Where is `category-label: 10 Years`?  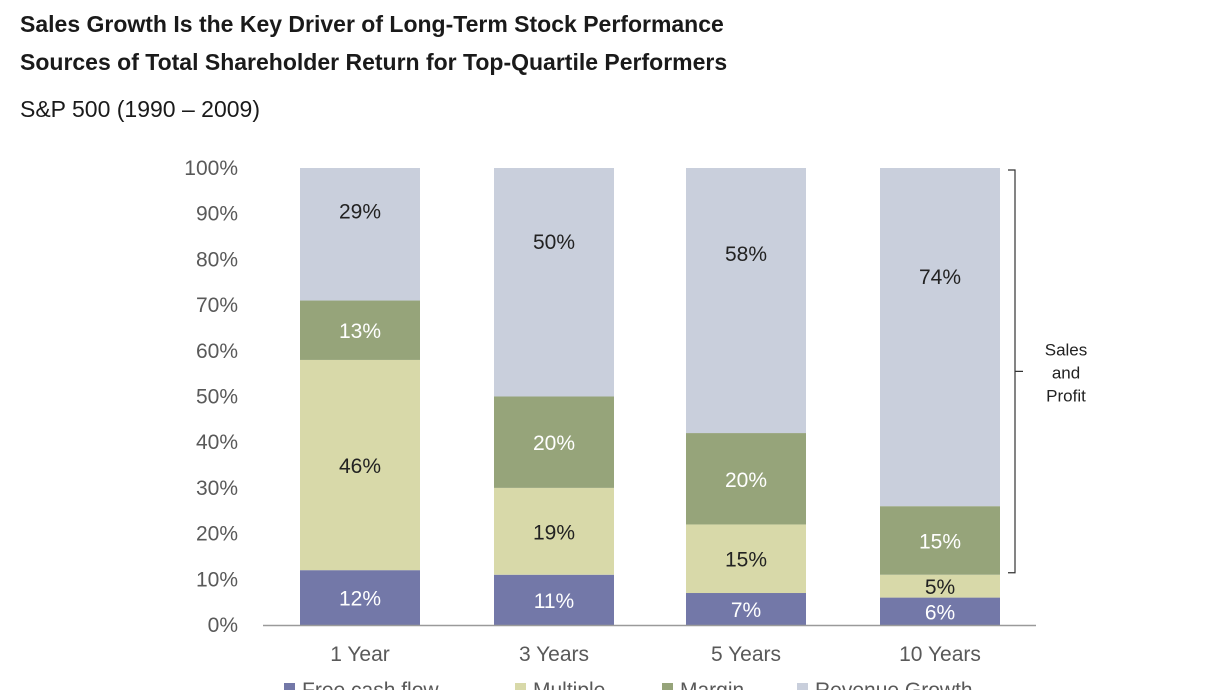
category-label: 10 Years is located at coordinates (940, 654).